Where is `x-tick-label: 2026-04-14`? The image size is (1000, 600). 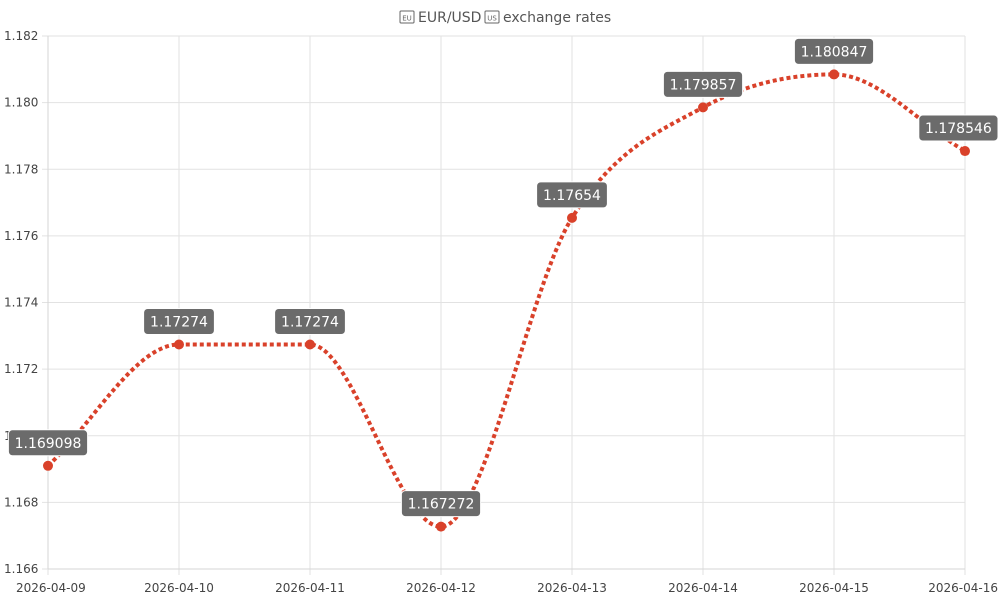 x-tick-label: 2026-04-14 is located at coordinates (703, 588).